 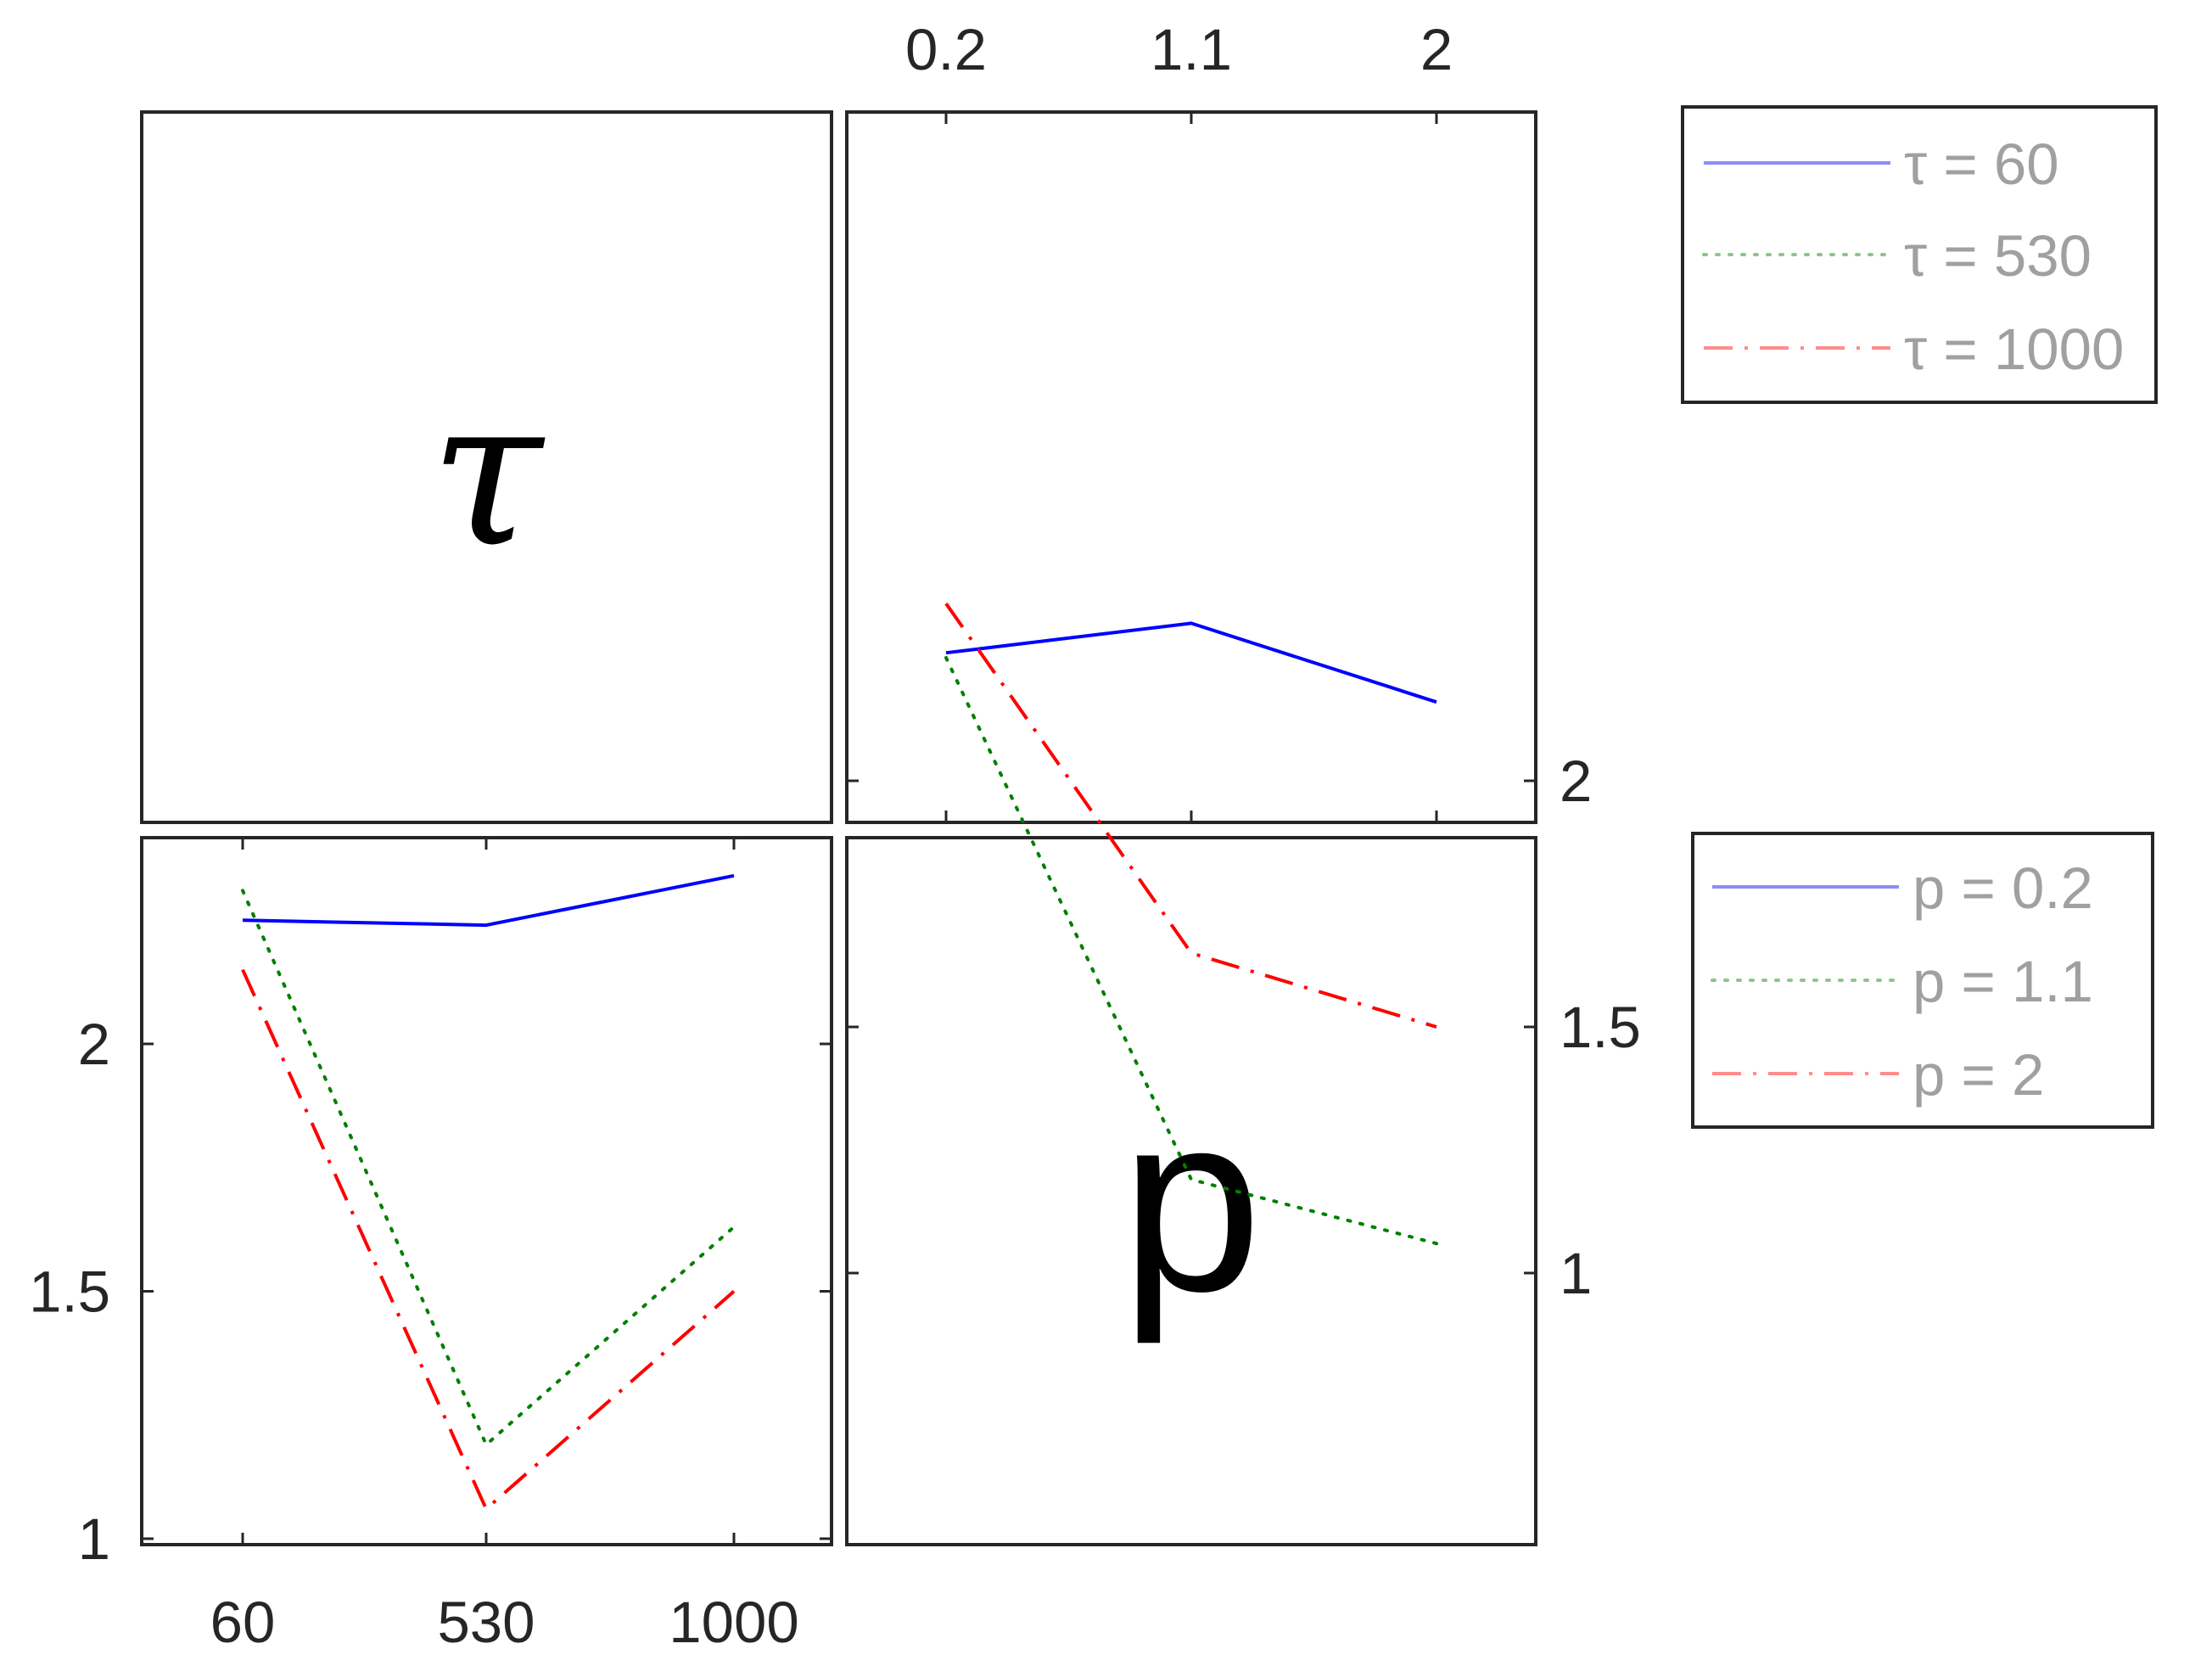 What do you see at coordinates (1978, 1075) in the screenshot?
I see `legend-p-label-2: p = 2` at bounding box center [1978, 1075].